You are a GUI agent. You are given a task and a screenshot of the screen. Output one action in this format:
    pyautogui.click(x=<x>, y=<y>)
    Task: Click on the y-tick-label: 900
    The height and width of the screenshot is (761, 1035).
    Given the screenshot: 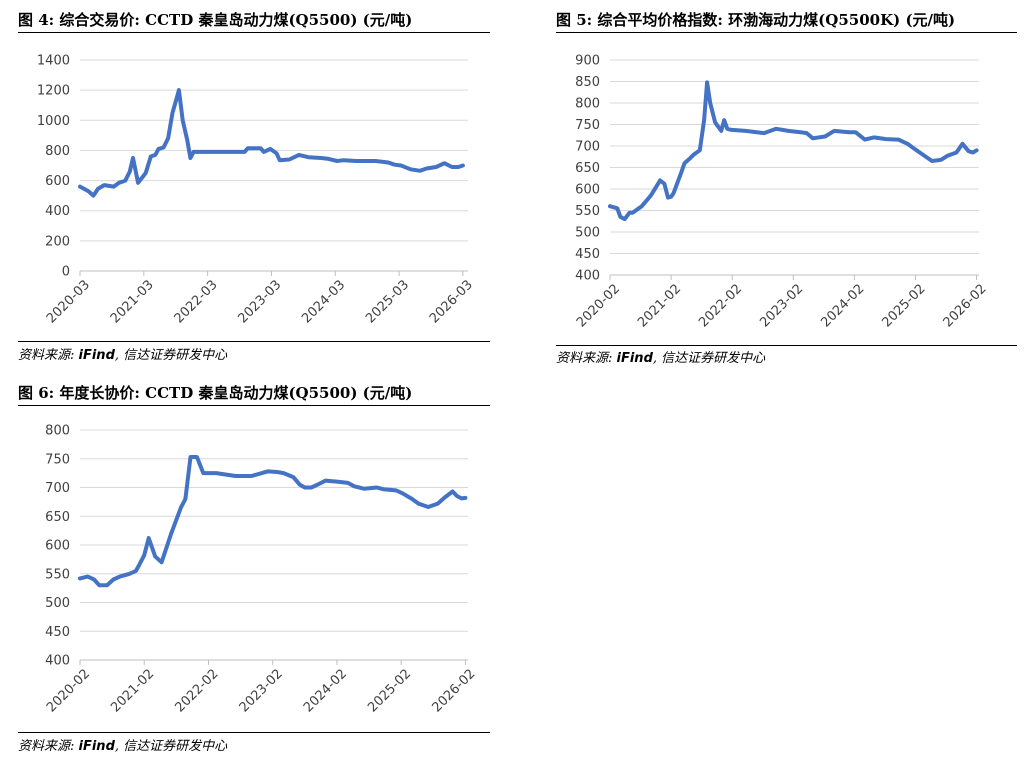 What is the action you would take?
    pyautogui.click(x=587, y=61)
    